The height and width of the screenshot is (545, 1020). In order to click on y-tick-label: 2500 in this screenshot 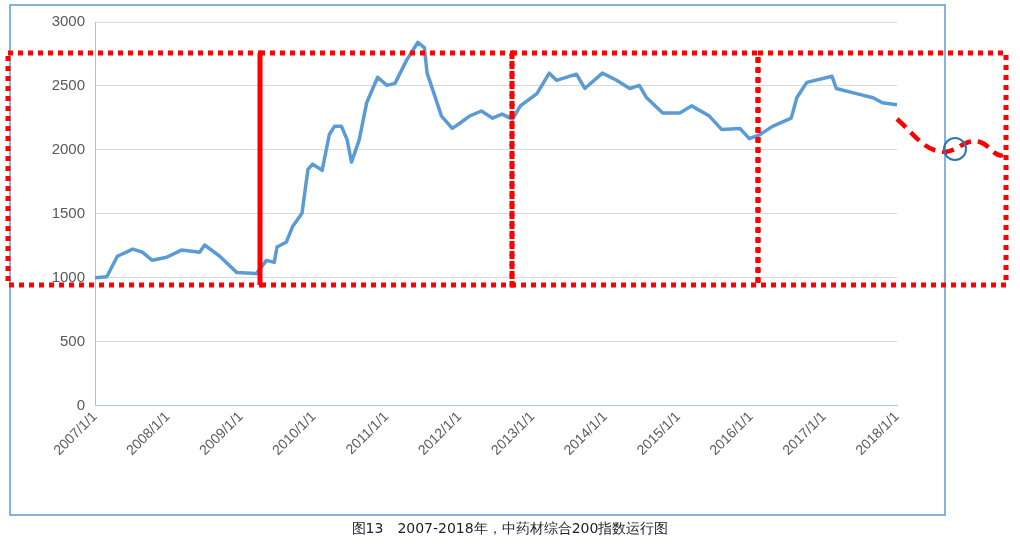, I will do `click(68, 85)`.